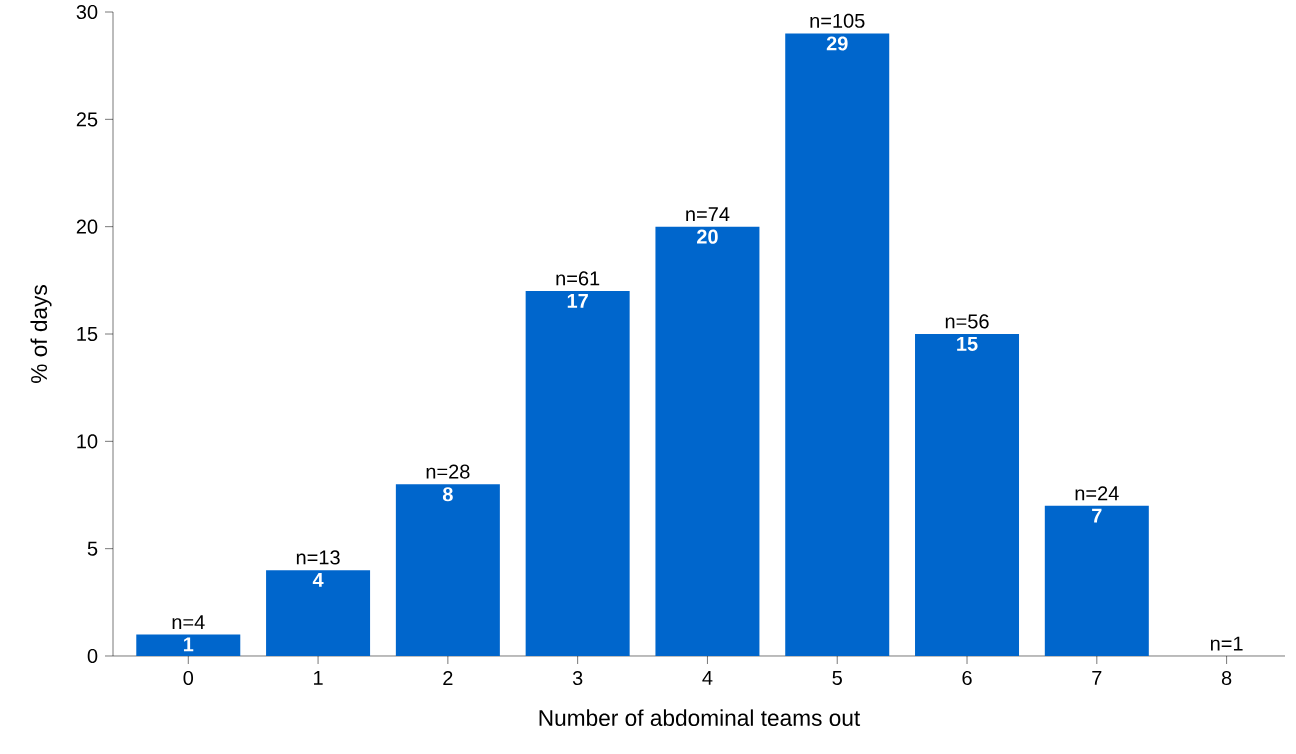  I want to click on x-tick-label: 0, so click(188, 678).